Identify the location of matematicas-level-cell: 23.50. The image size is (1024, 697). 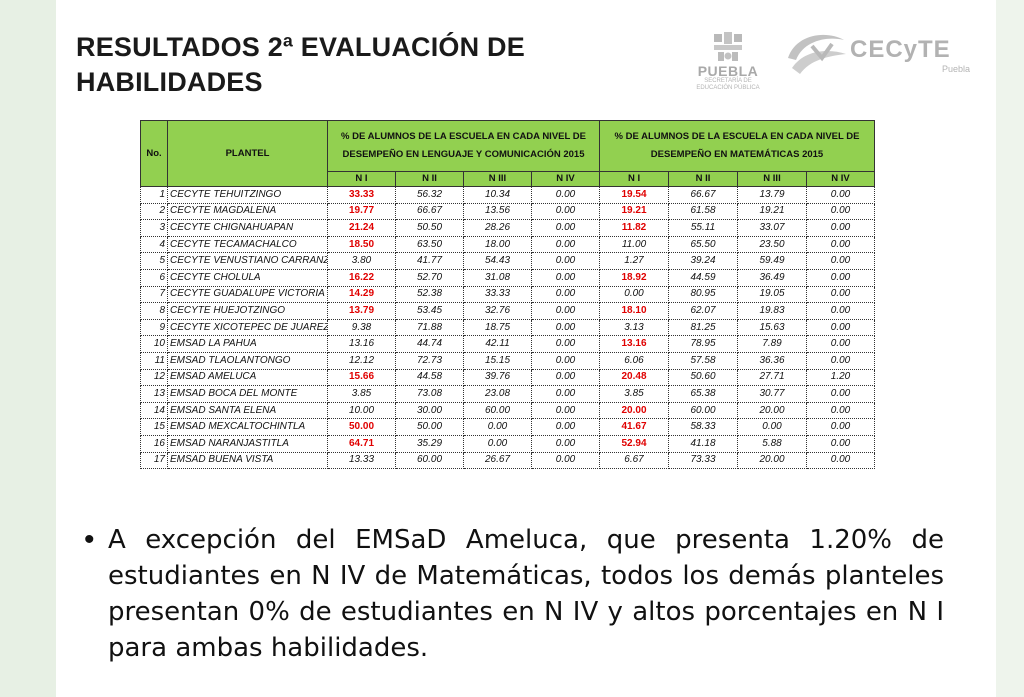
(772, 244).